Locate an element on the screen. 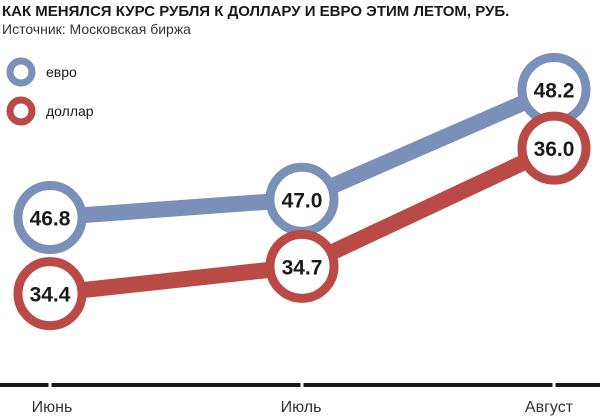  data-point: 48.2 is located at coordinates (554, 89).